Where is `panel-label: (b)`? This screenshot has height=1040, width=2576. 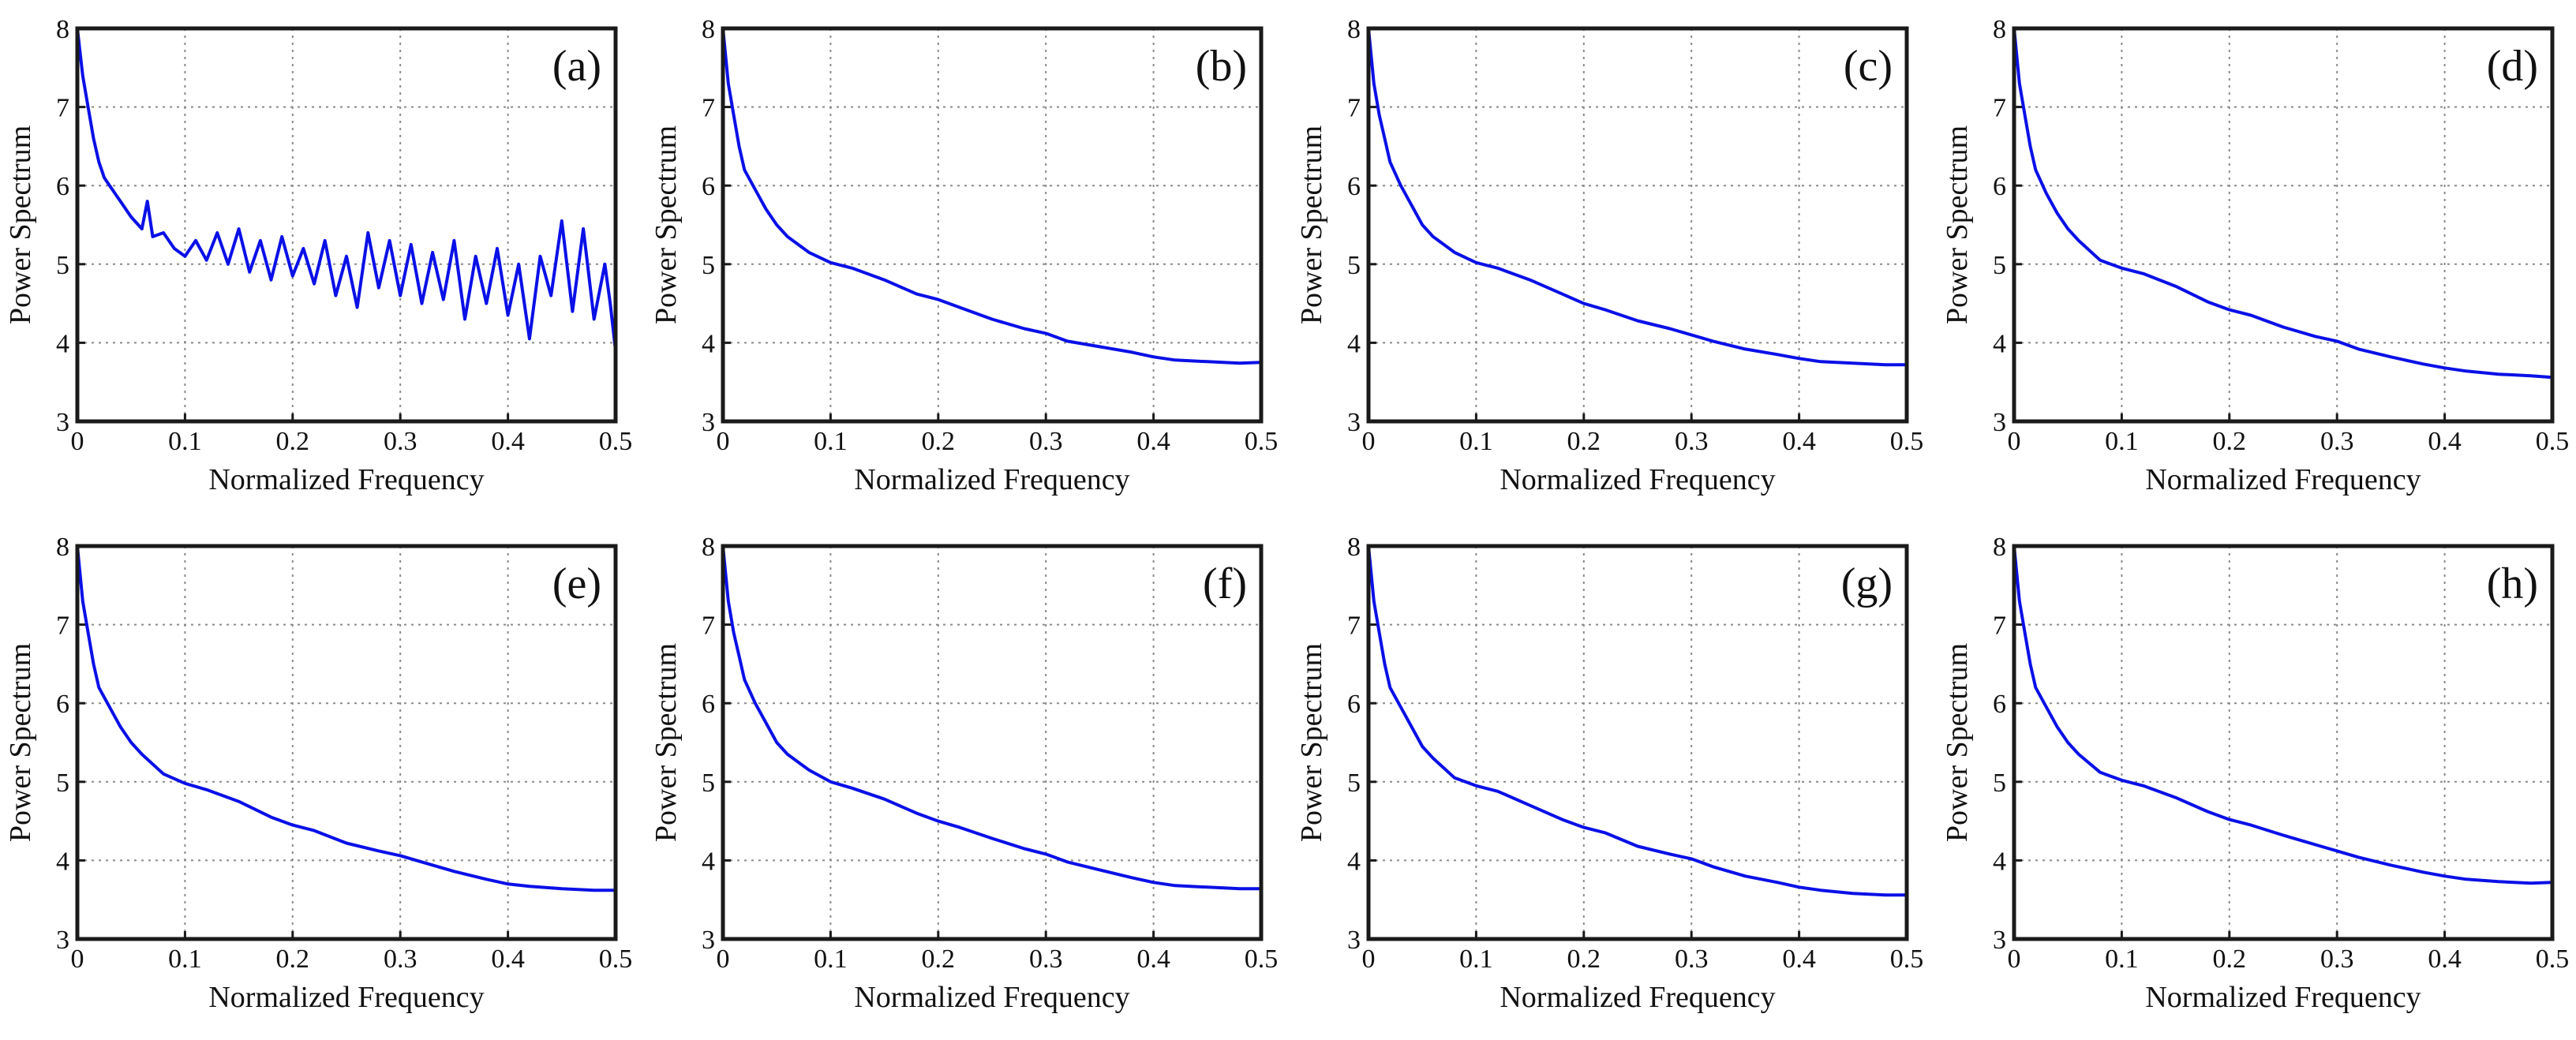
panel-label: (b) is located at coordinates (1221, 66).